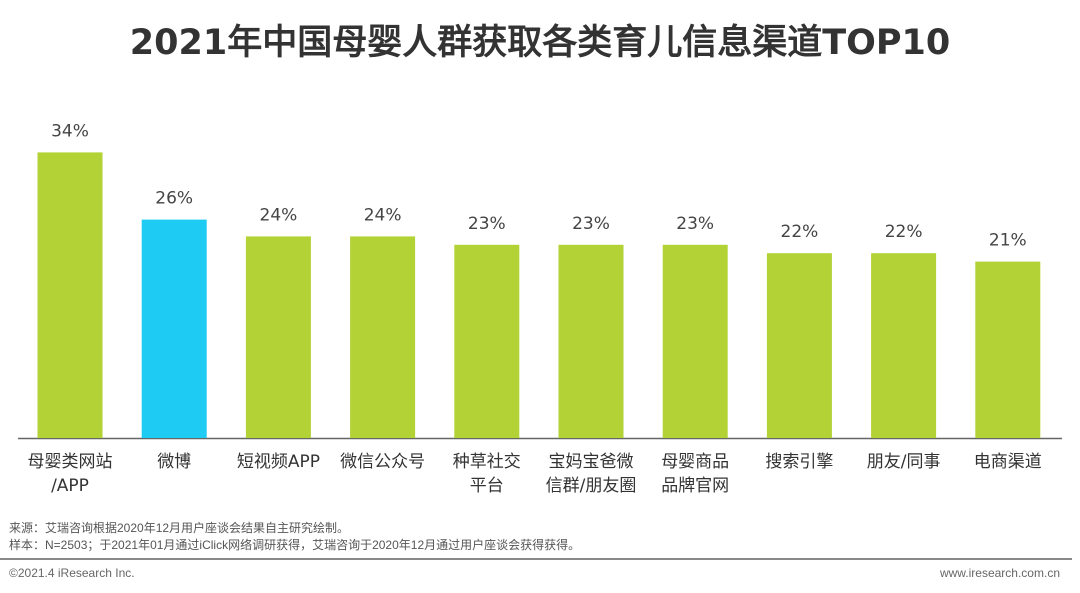 This screenshot has height=593, width=1080. I want to click on category-label: /APP, so click(70, 486).